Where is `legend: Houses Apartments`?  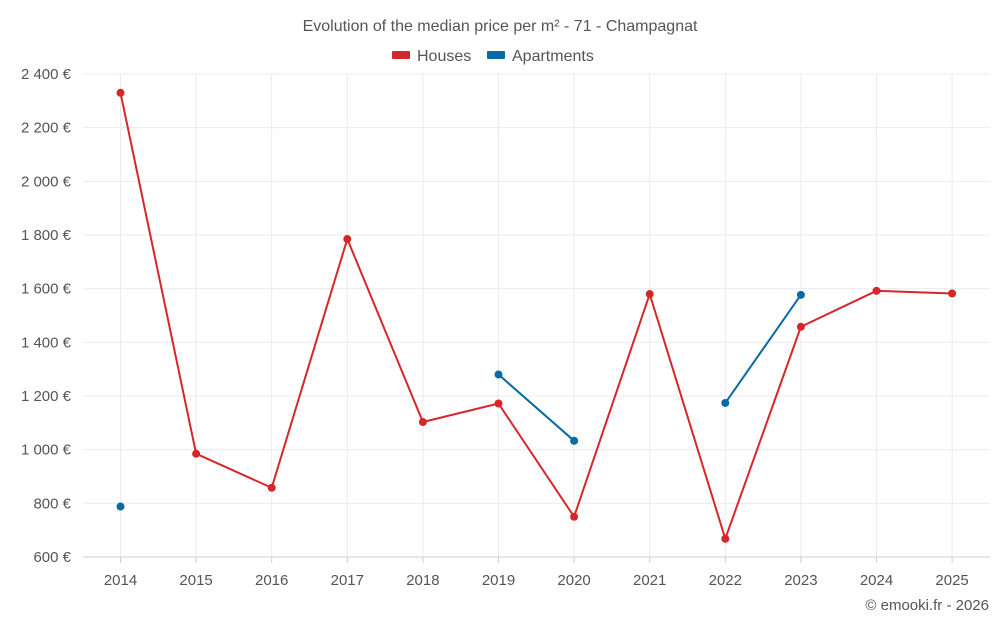 legend: Houses Apartments is located at coordinates (493, 56).